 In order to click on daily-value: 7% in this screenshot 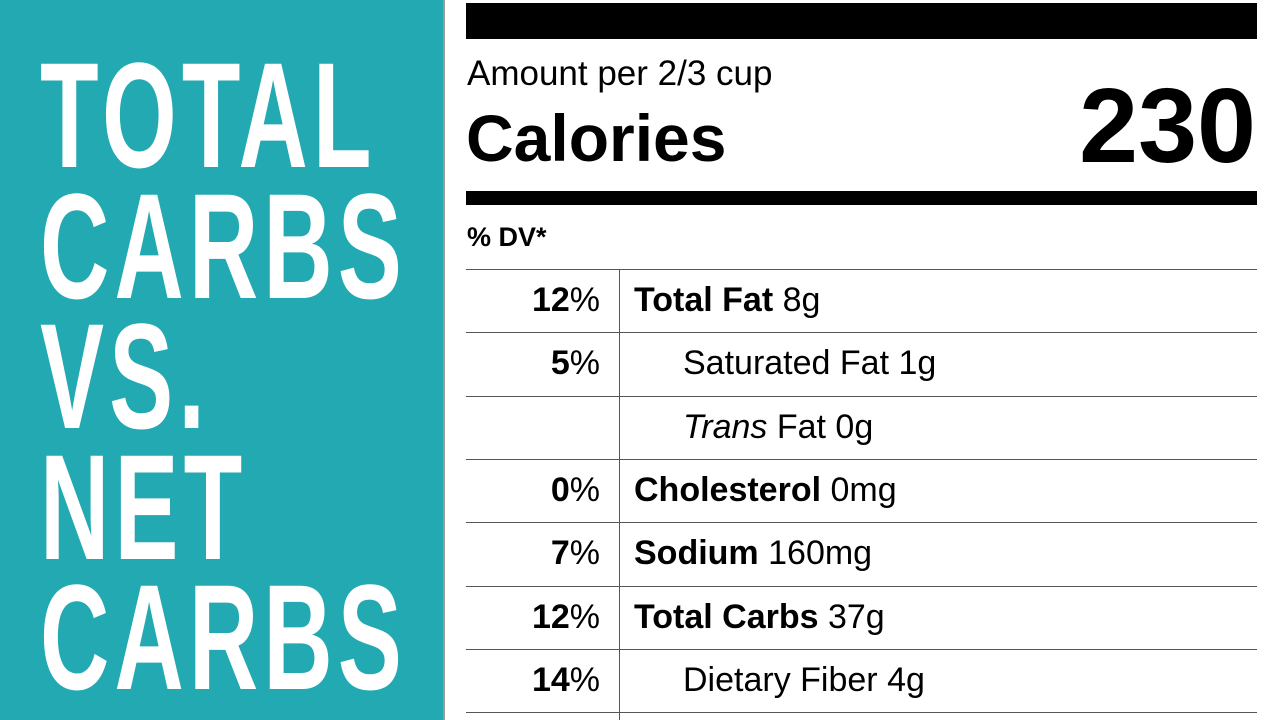, I will do `click(575, 553)`.